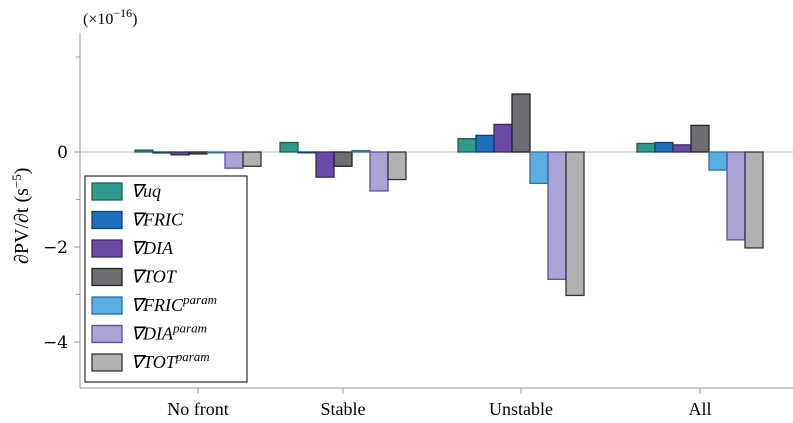 The width and height of the screenshot is (793, 423). What do you see at coordinates (55, 248) in the screenshot?
I see `y-tick-label: −2` at bounding box center [55, 248].